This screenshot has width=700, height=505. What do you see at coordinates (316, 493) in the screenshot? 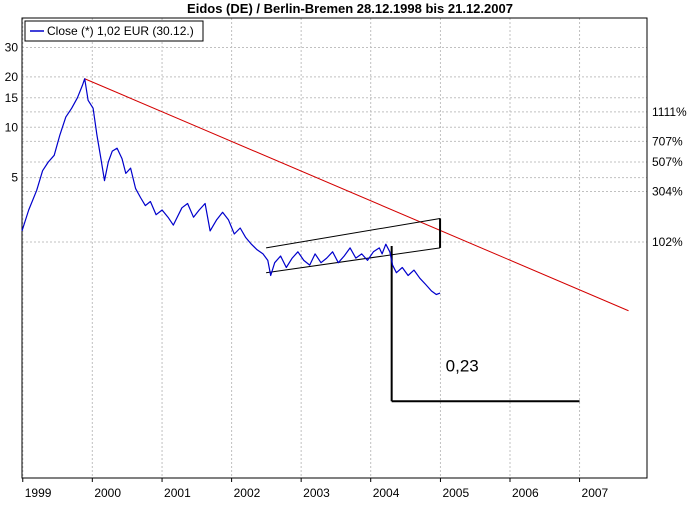
I see `x-tick-label: 2003` at bounding box center [316, 493].